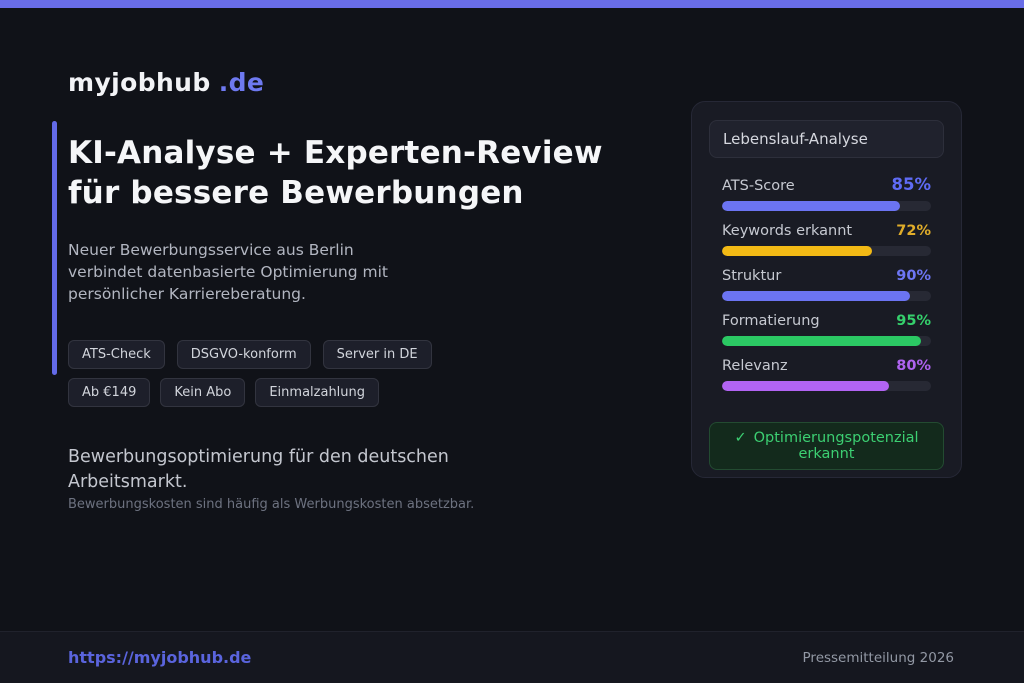 This screenshot has height=683, width=1024. Describe the element at coordinates (826, 374) in the screenshot. I see `metric-row-relevanz: Relevanz 80%` at that location.